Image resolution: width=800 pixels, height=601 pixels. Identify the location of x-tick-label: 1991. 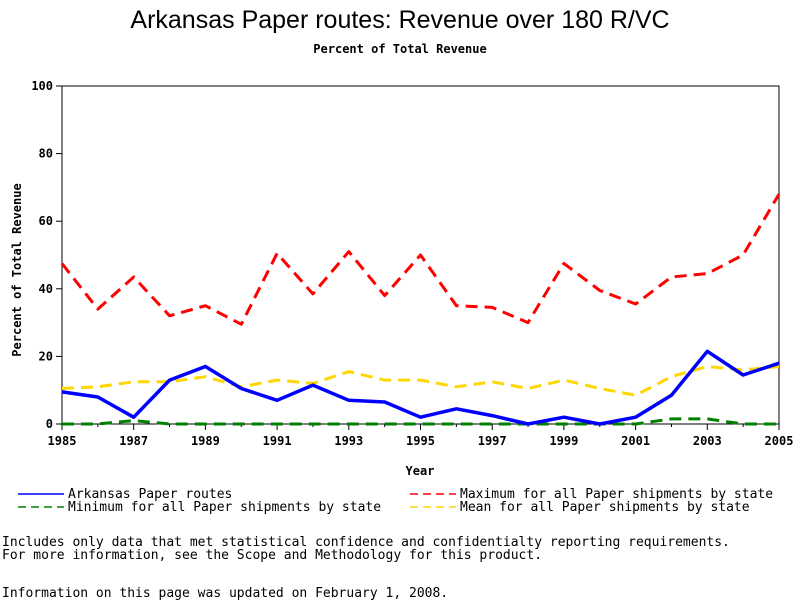
(277, 441).